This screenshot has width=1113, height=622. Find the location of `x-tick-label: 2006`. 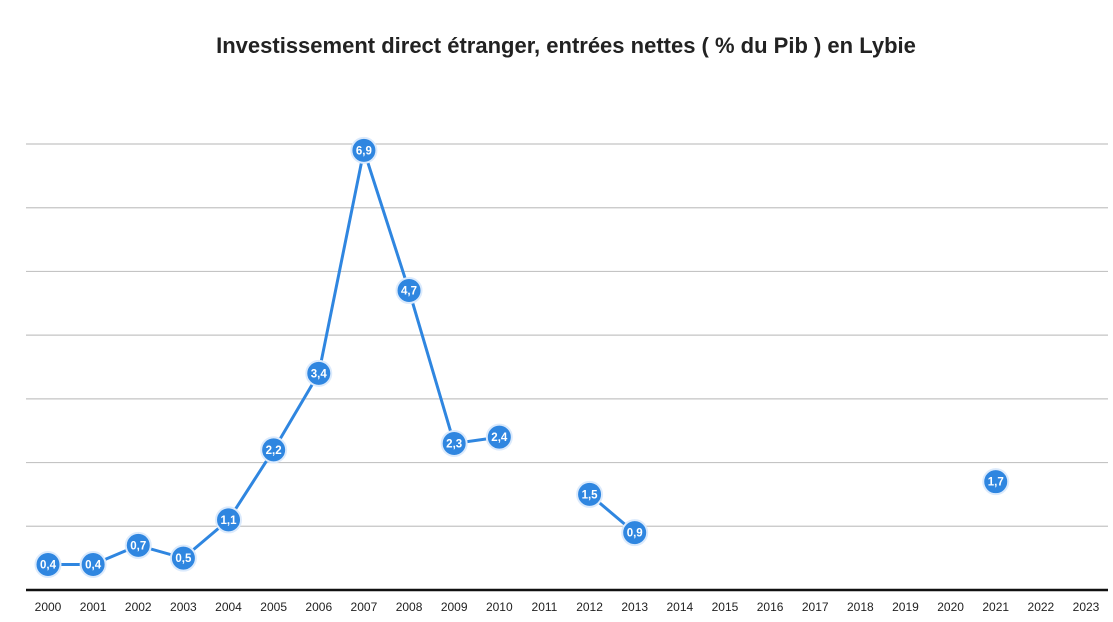

x-tick-label: 2006 is located at coordinates (318, 607).